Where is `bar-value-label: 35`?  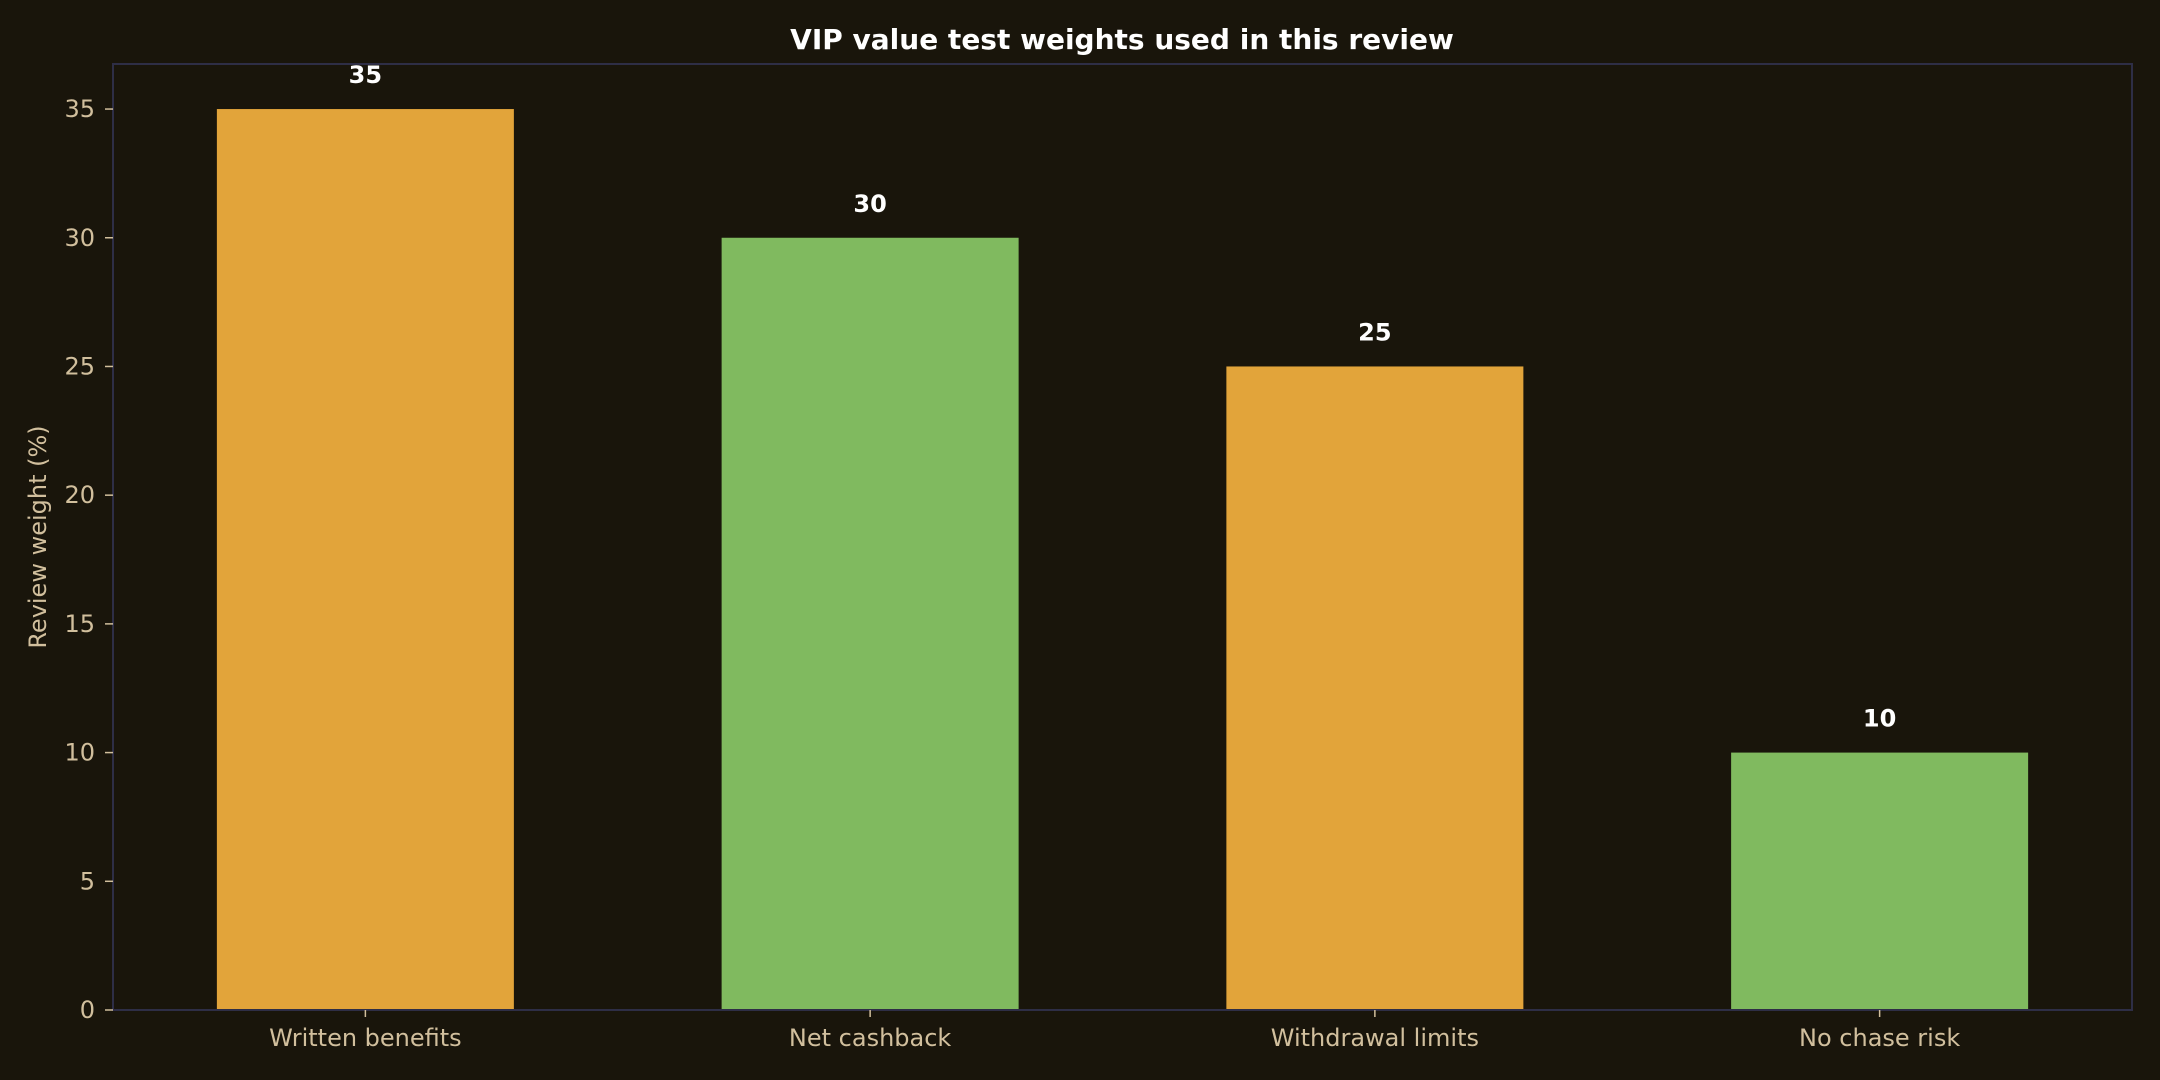
bar-value-label: 35 is located at coordinates (365, 75).